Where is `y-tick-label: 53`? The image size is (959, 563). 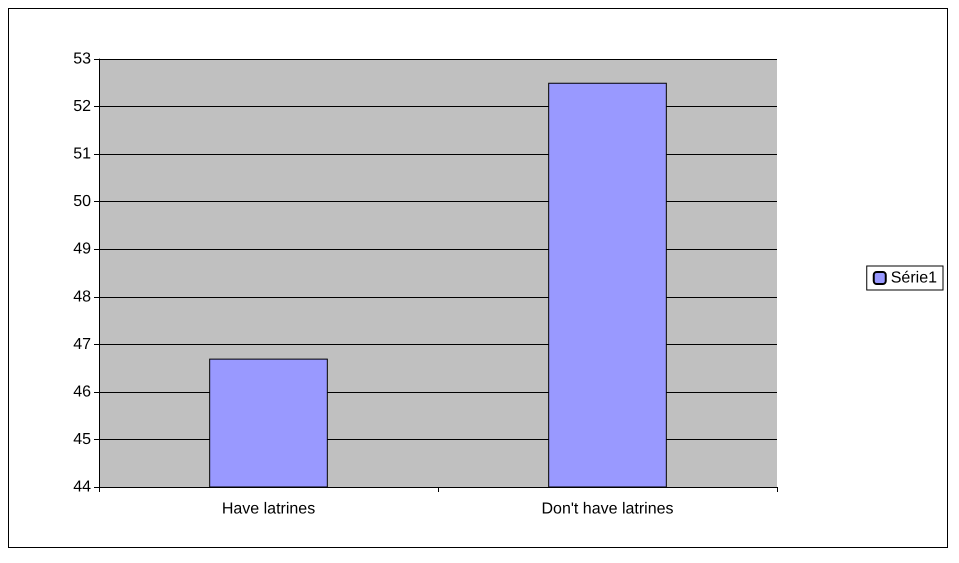 y-tick-label: 53 is located at coordinates (82, 59).